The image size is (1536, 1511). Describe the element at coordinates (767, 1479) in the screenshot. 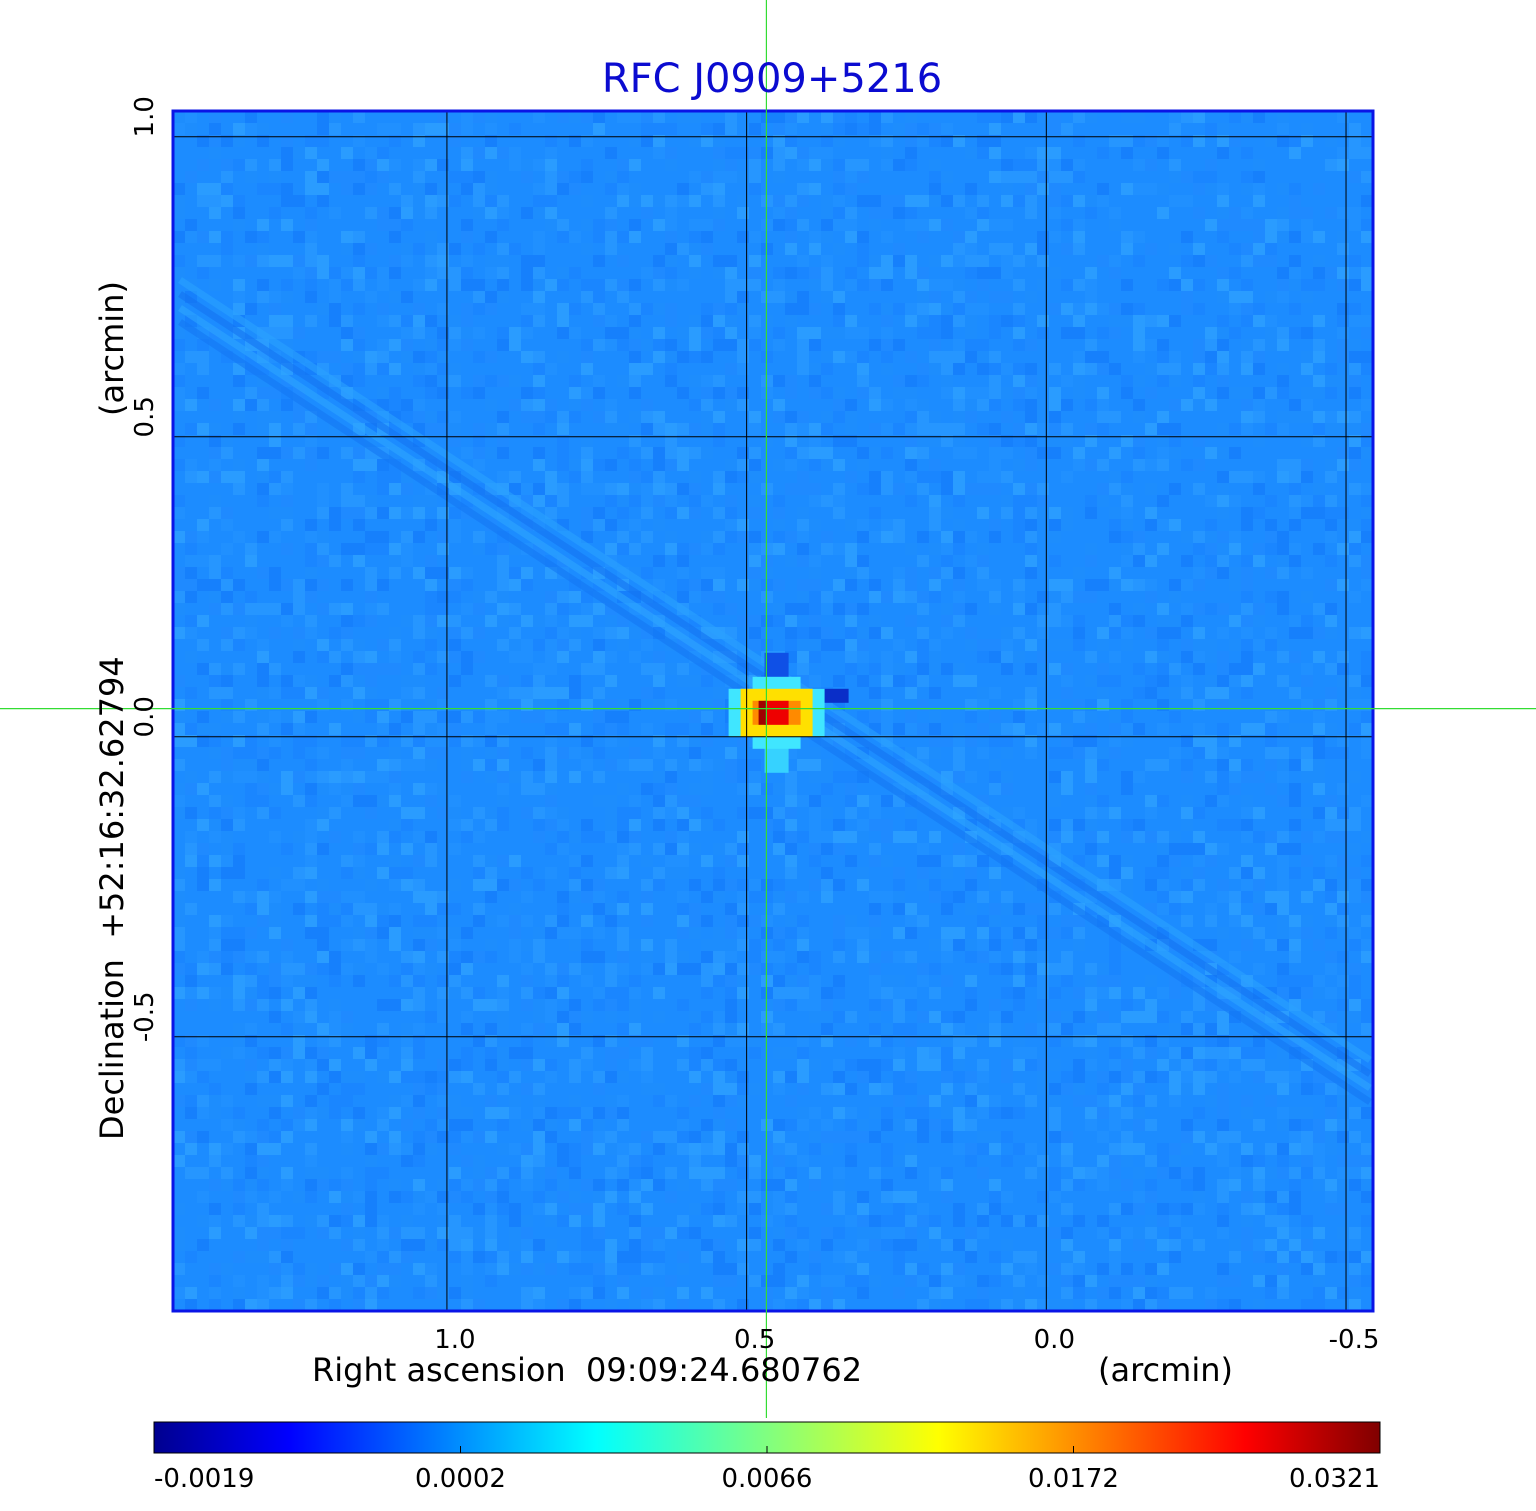

I see `colorbar-tick-label: 0.0066` at that location.